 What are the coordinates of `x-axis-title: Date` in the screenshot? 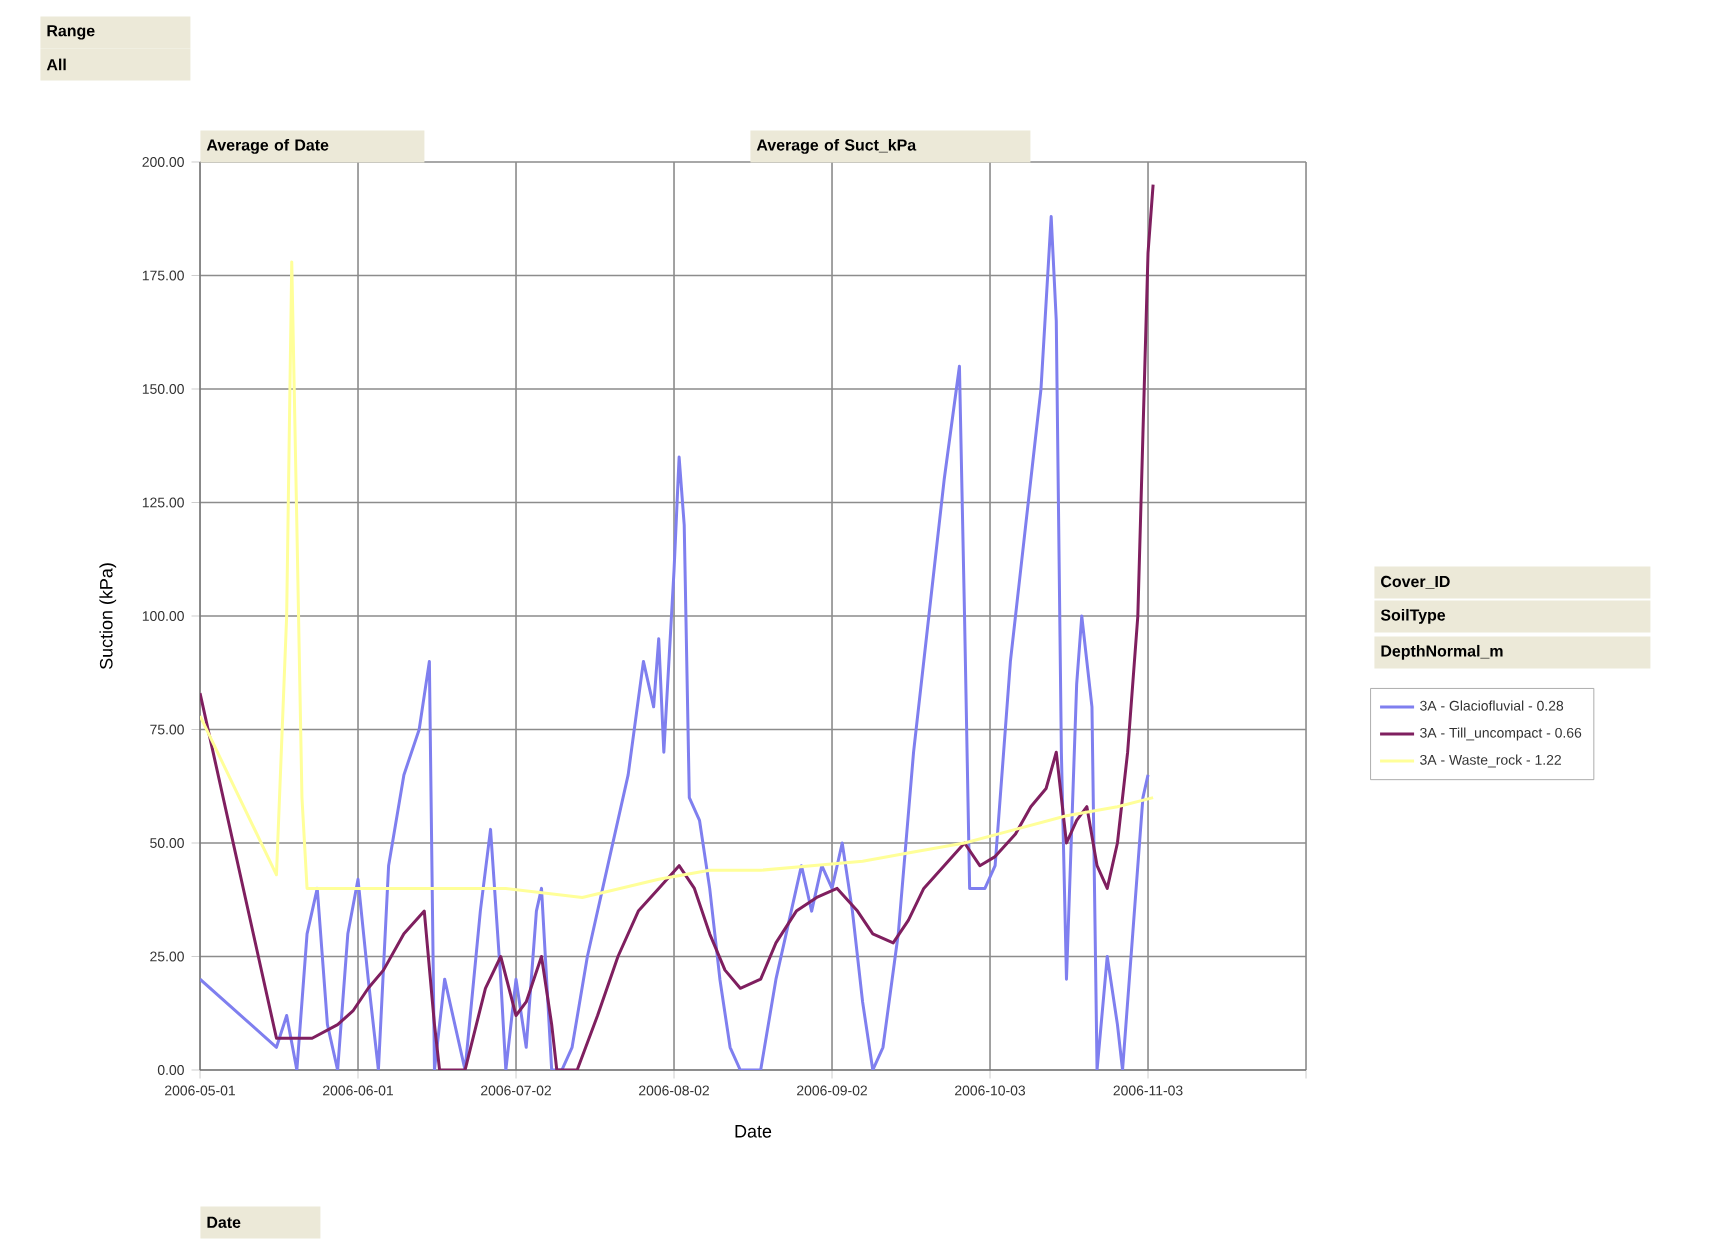 It's located at (753, 1131).